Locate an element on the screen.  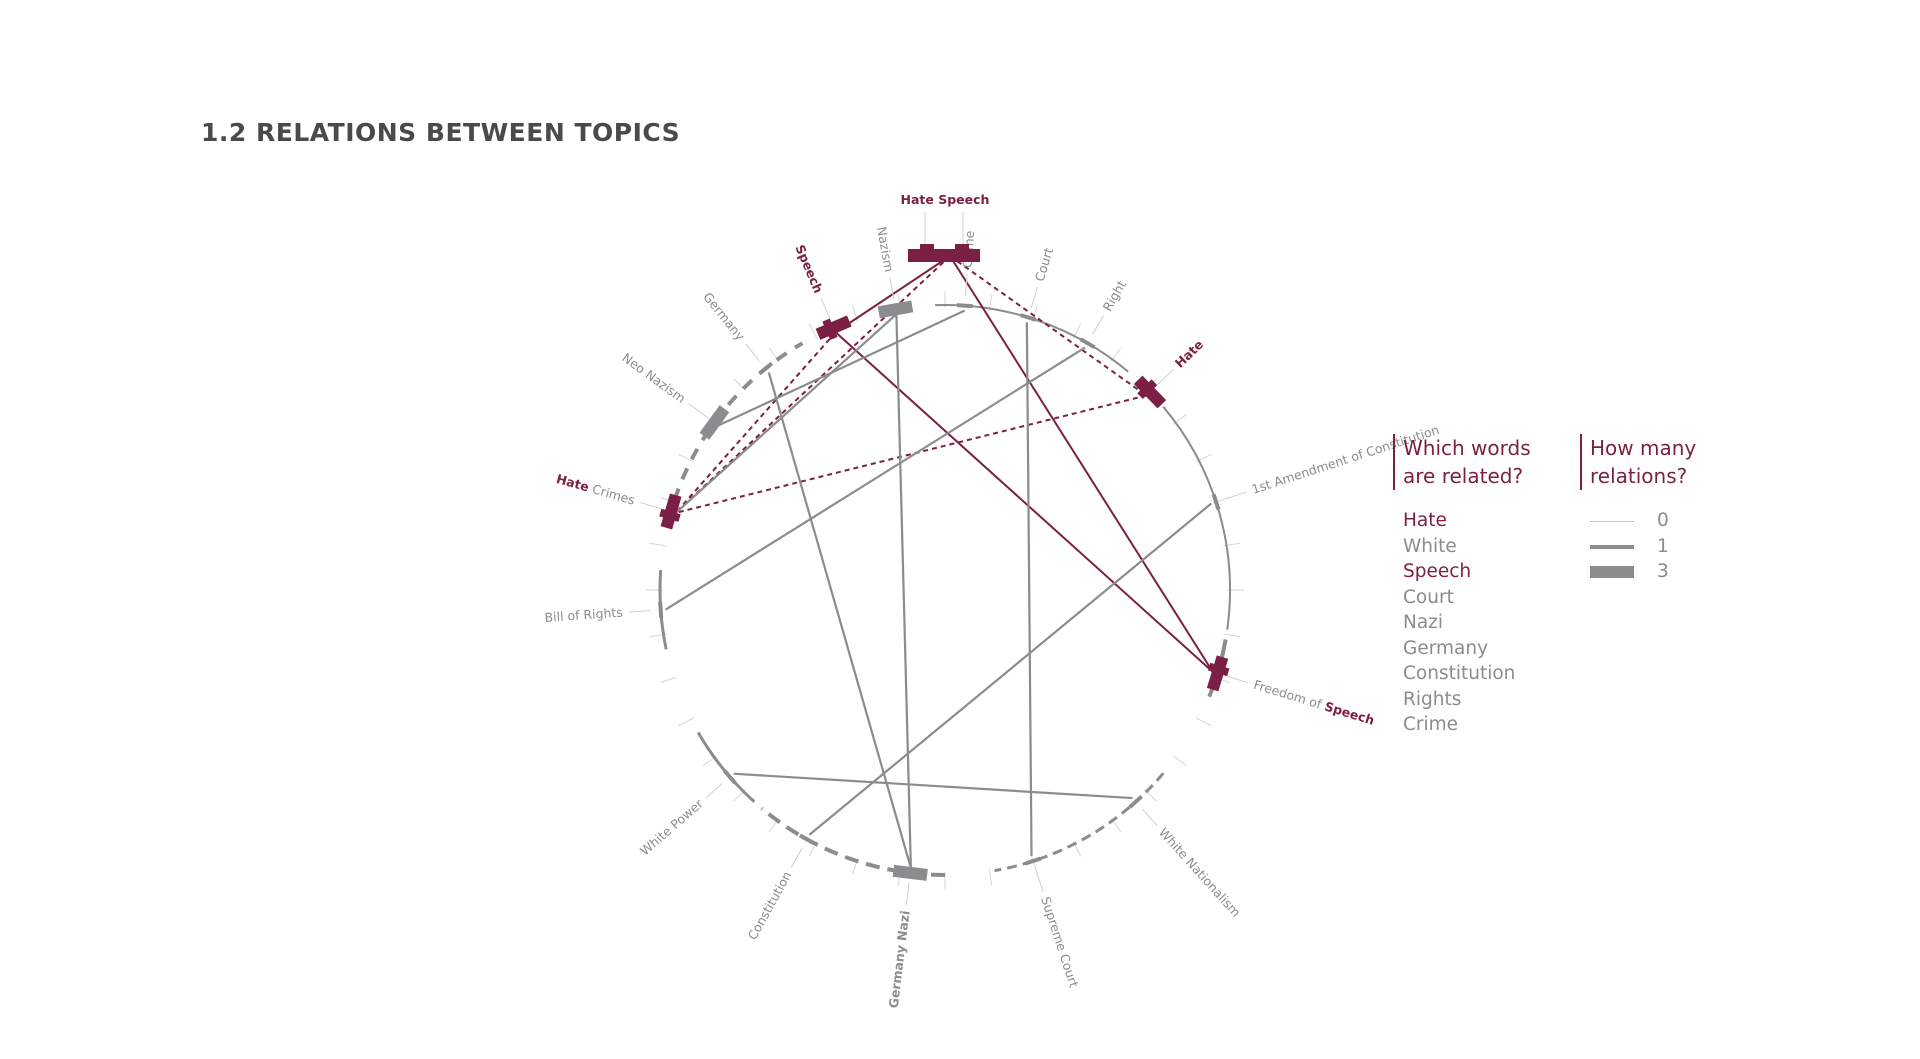
topic-label: Germany Nazi is located at coordinates (898, 959).